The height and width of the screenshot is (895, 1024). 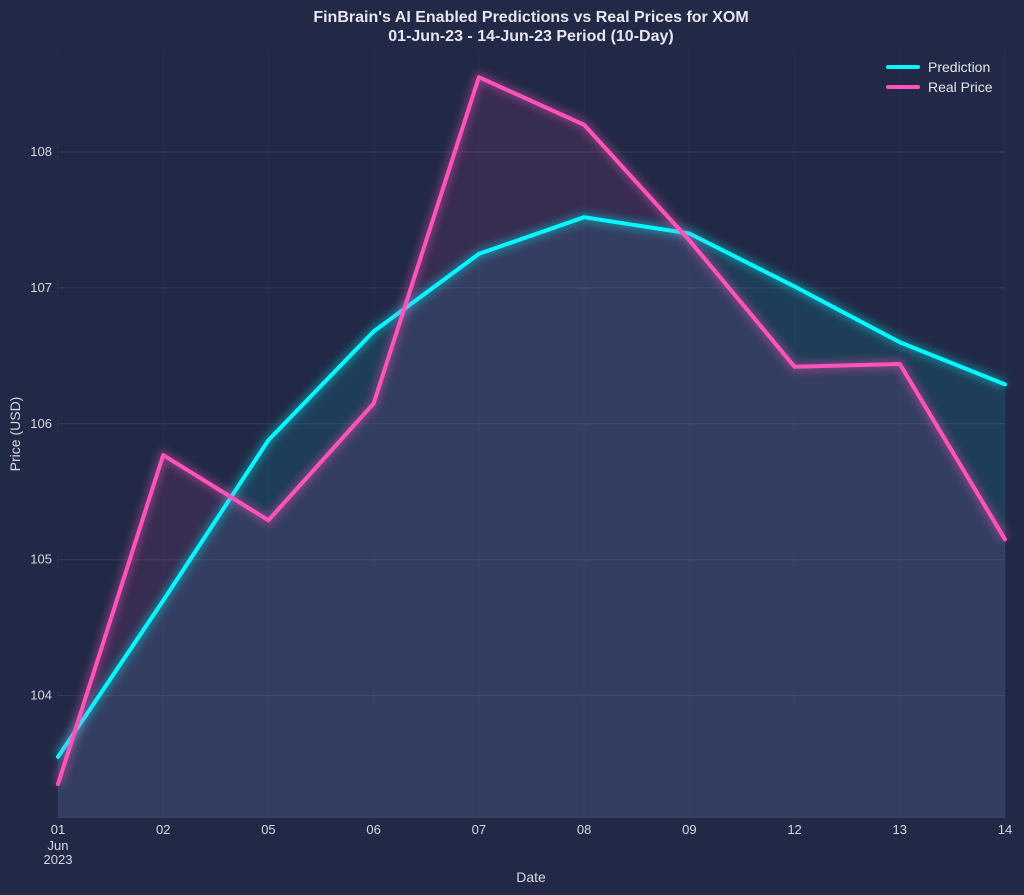 I want to click on y-tick-label: 106, so click(x=41, y=423).